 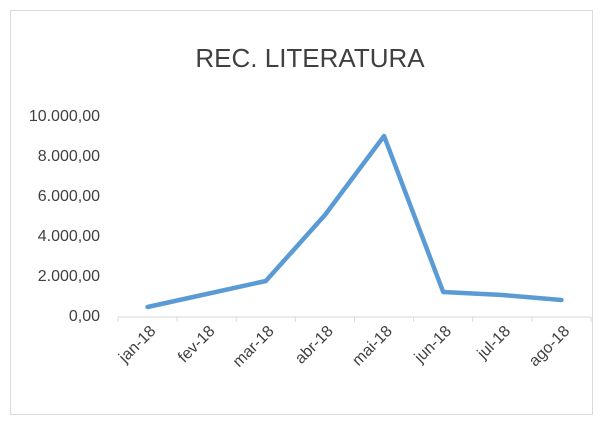 What do you see at coordinates (310, 58) in the screenshot?
I see `chart-title: REC. LITERATURA` at bounding box center [310, 58].